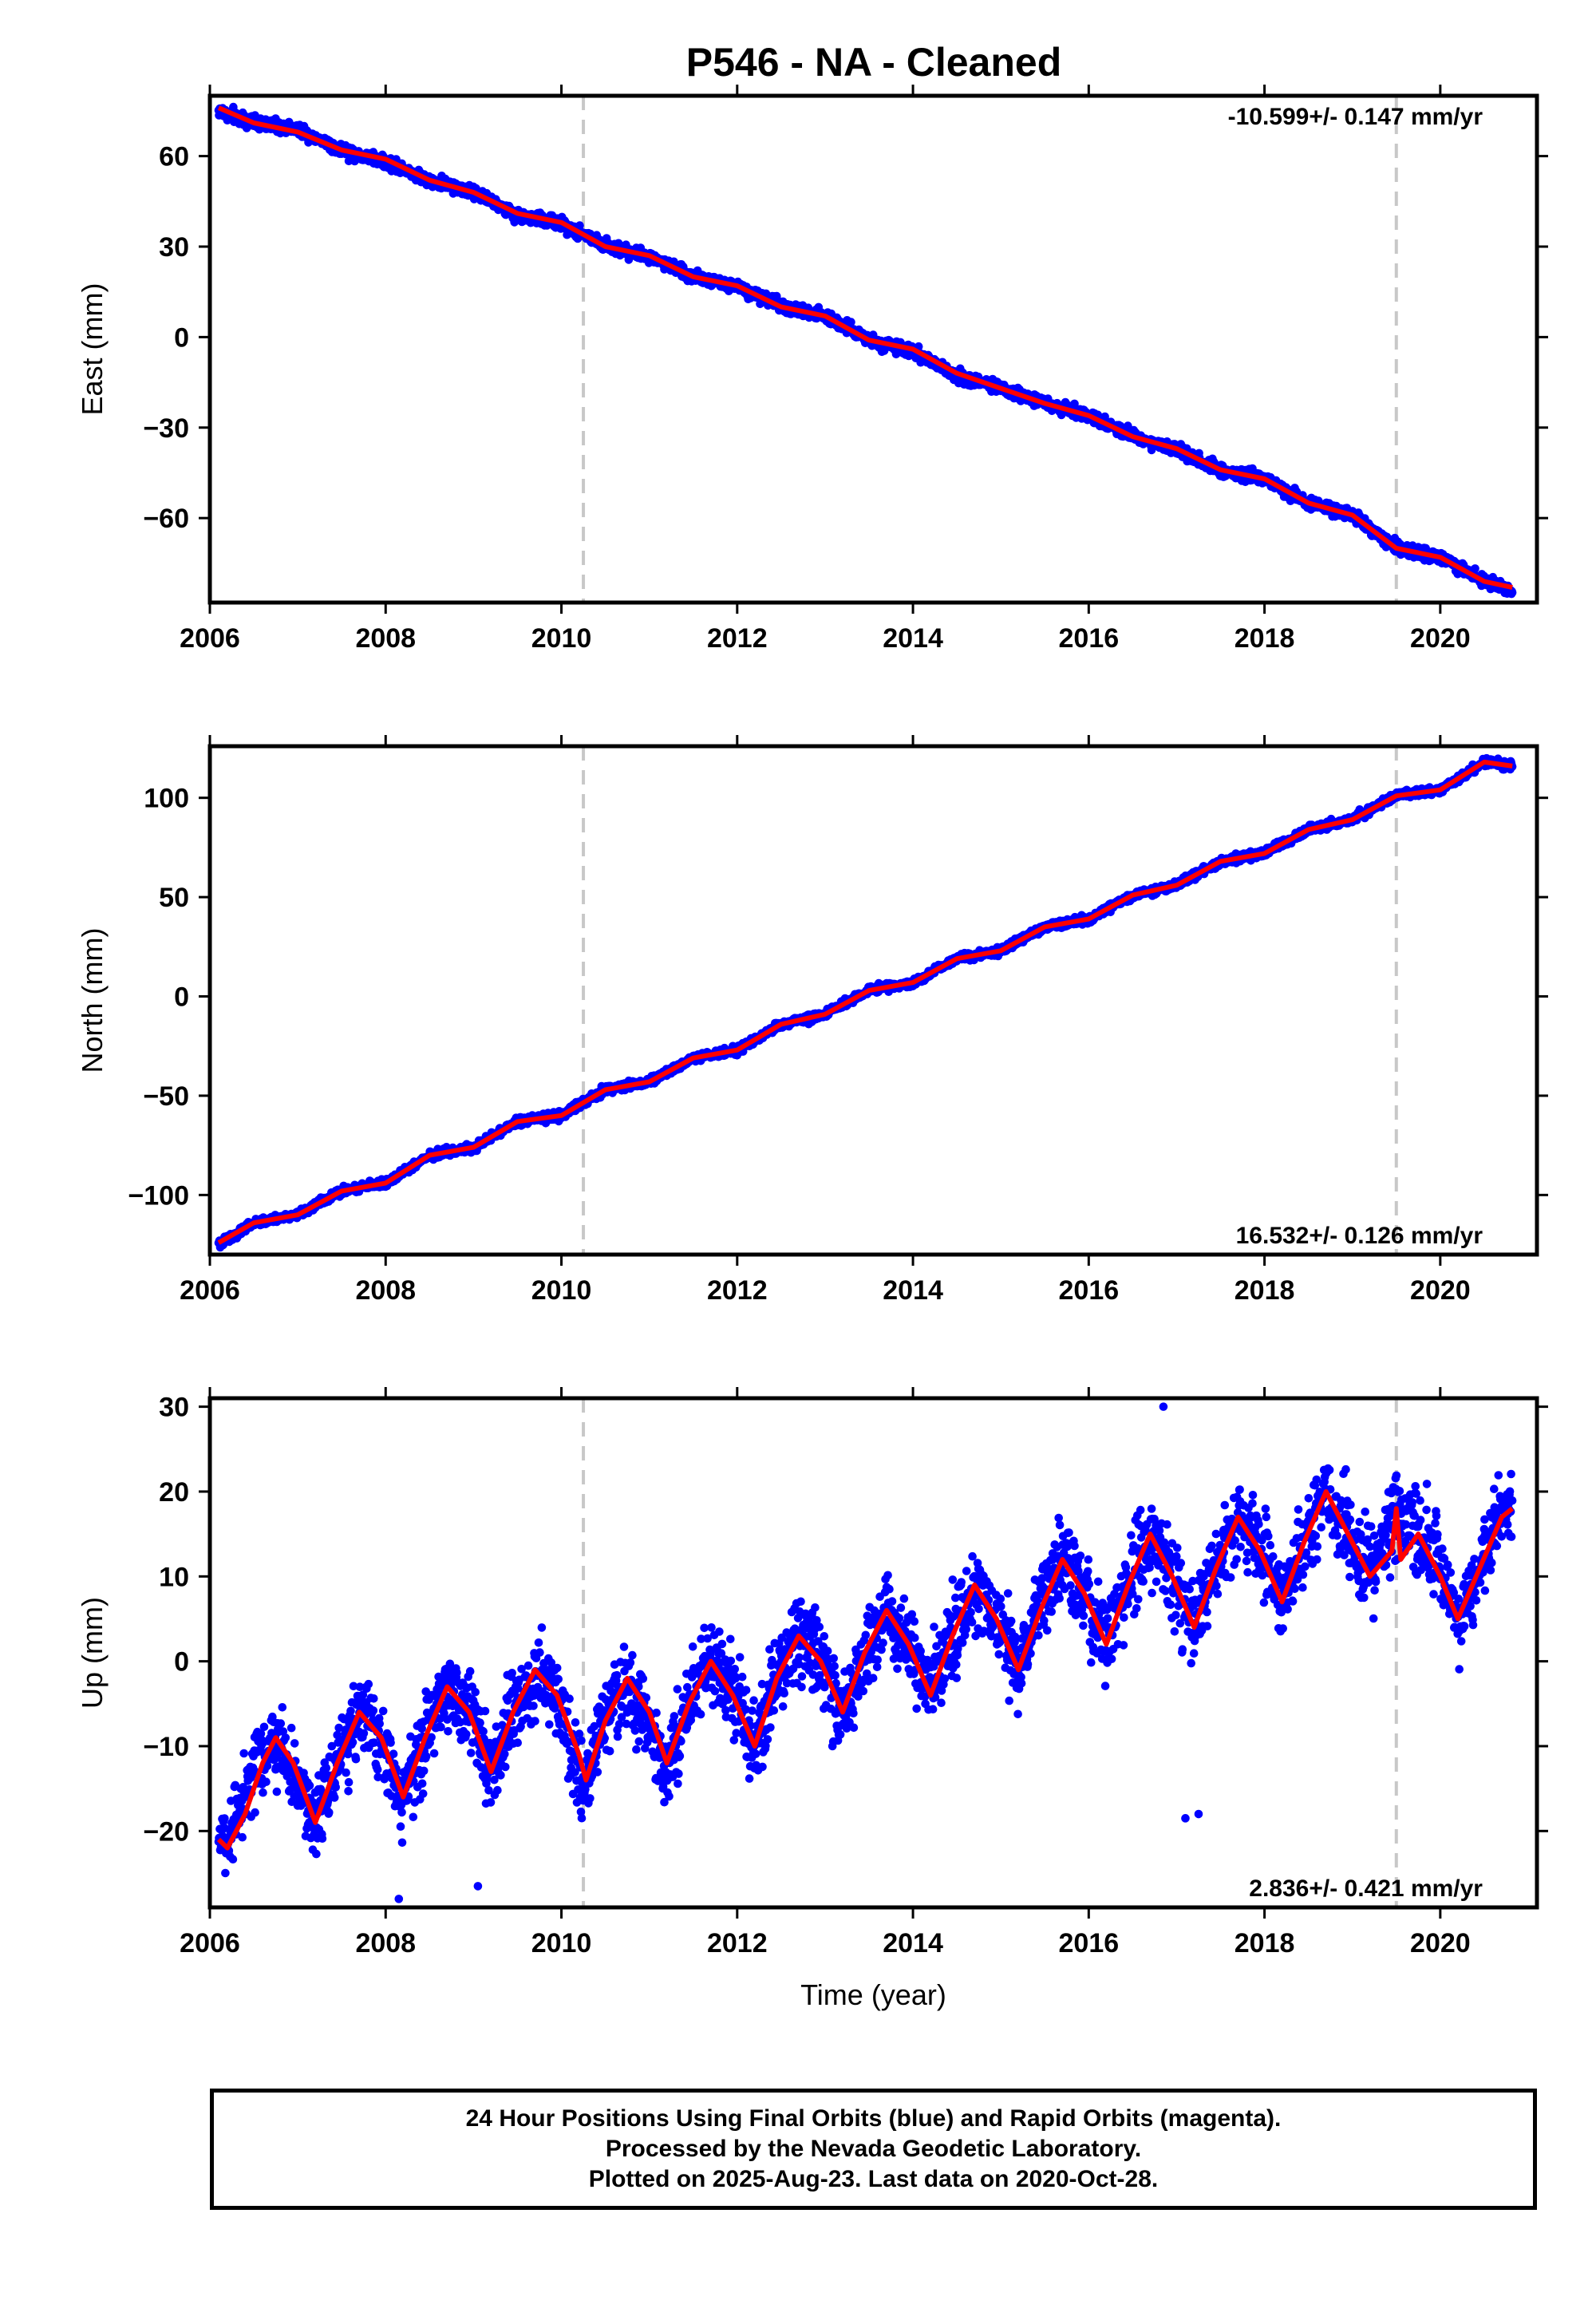  I want to click on y-tick-label: 0, so click(181, 337).